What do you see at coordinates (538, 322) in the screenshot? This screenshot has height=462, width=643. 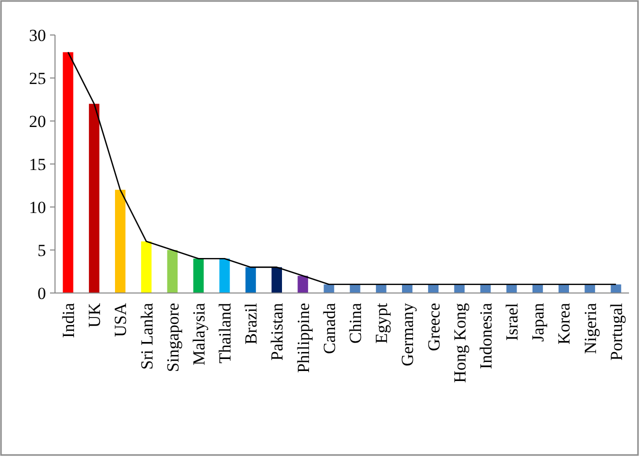 I see `x-tick-label: Japan` at bounding box center [538, 322].